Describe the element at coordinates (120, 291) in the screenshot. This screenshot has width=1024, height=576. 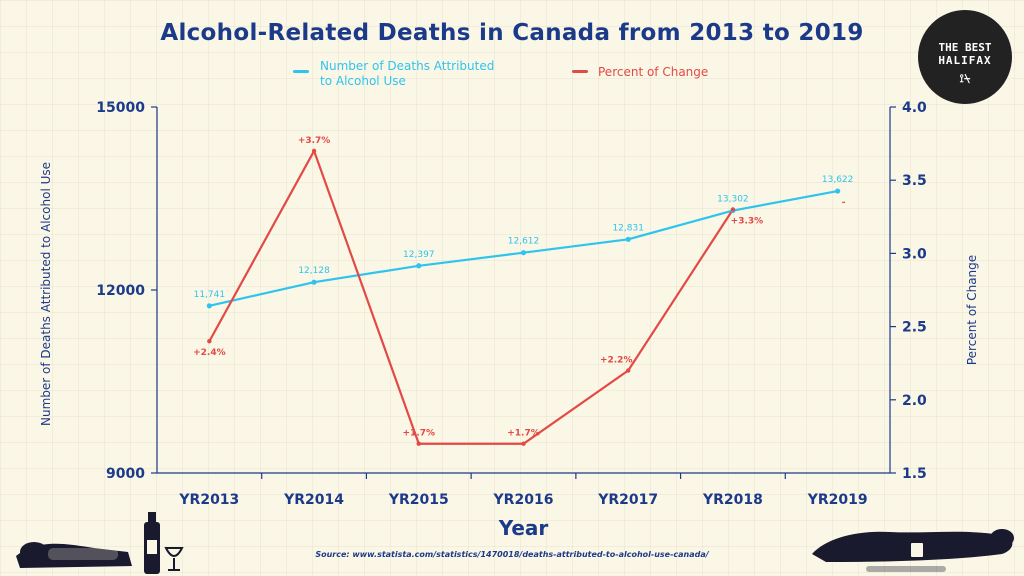
I see `y-tick-label: 12000` at that location.